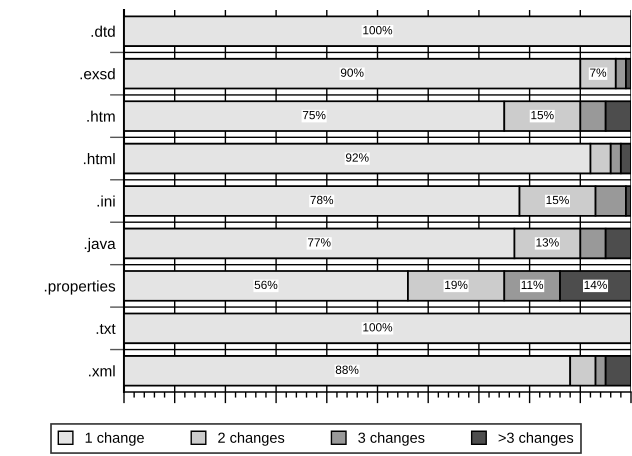 The height and width of the screenshot is (456, 632). I want to click on y-tick-label: .ini, so click(106, 201).